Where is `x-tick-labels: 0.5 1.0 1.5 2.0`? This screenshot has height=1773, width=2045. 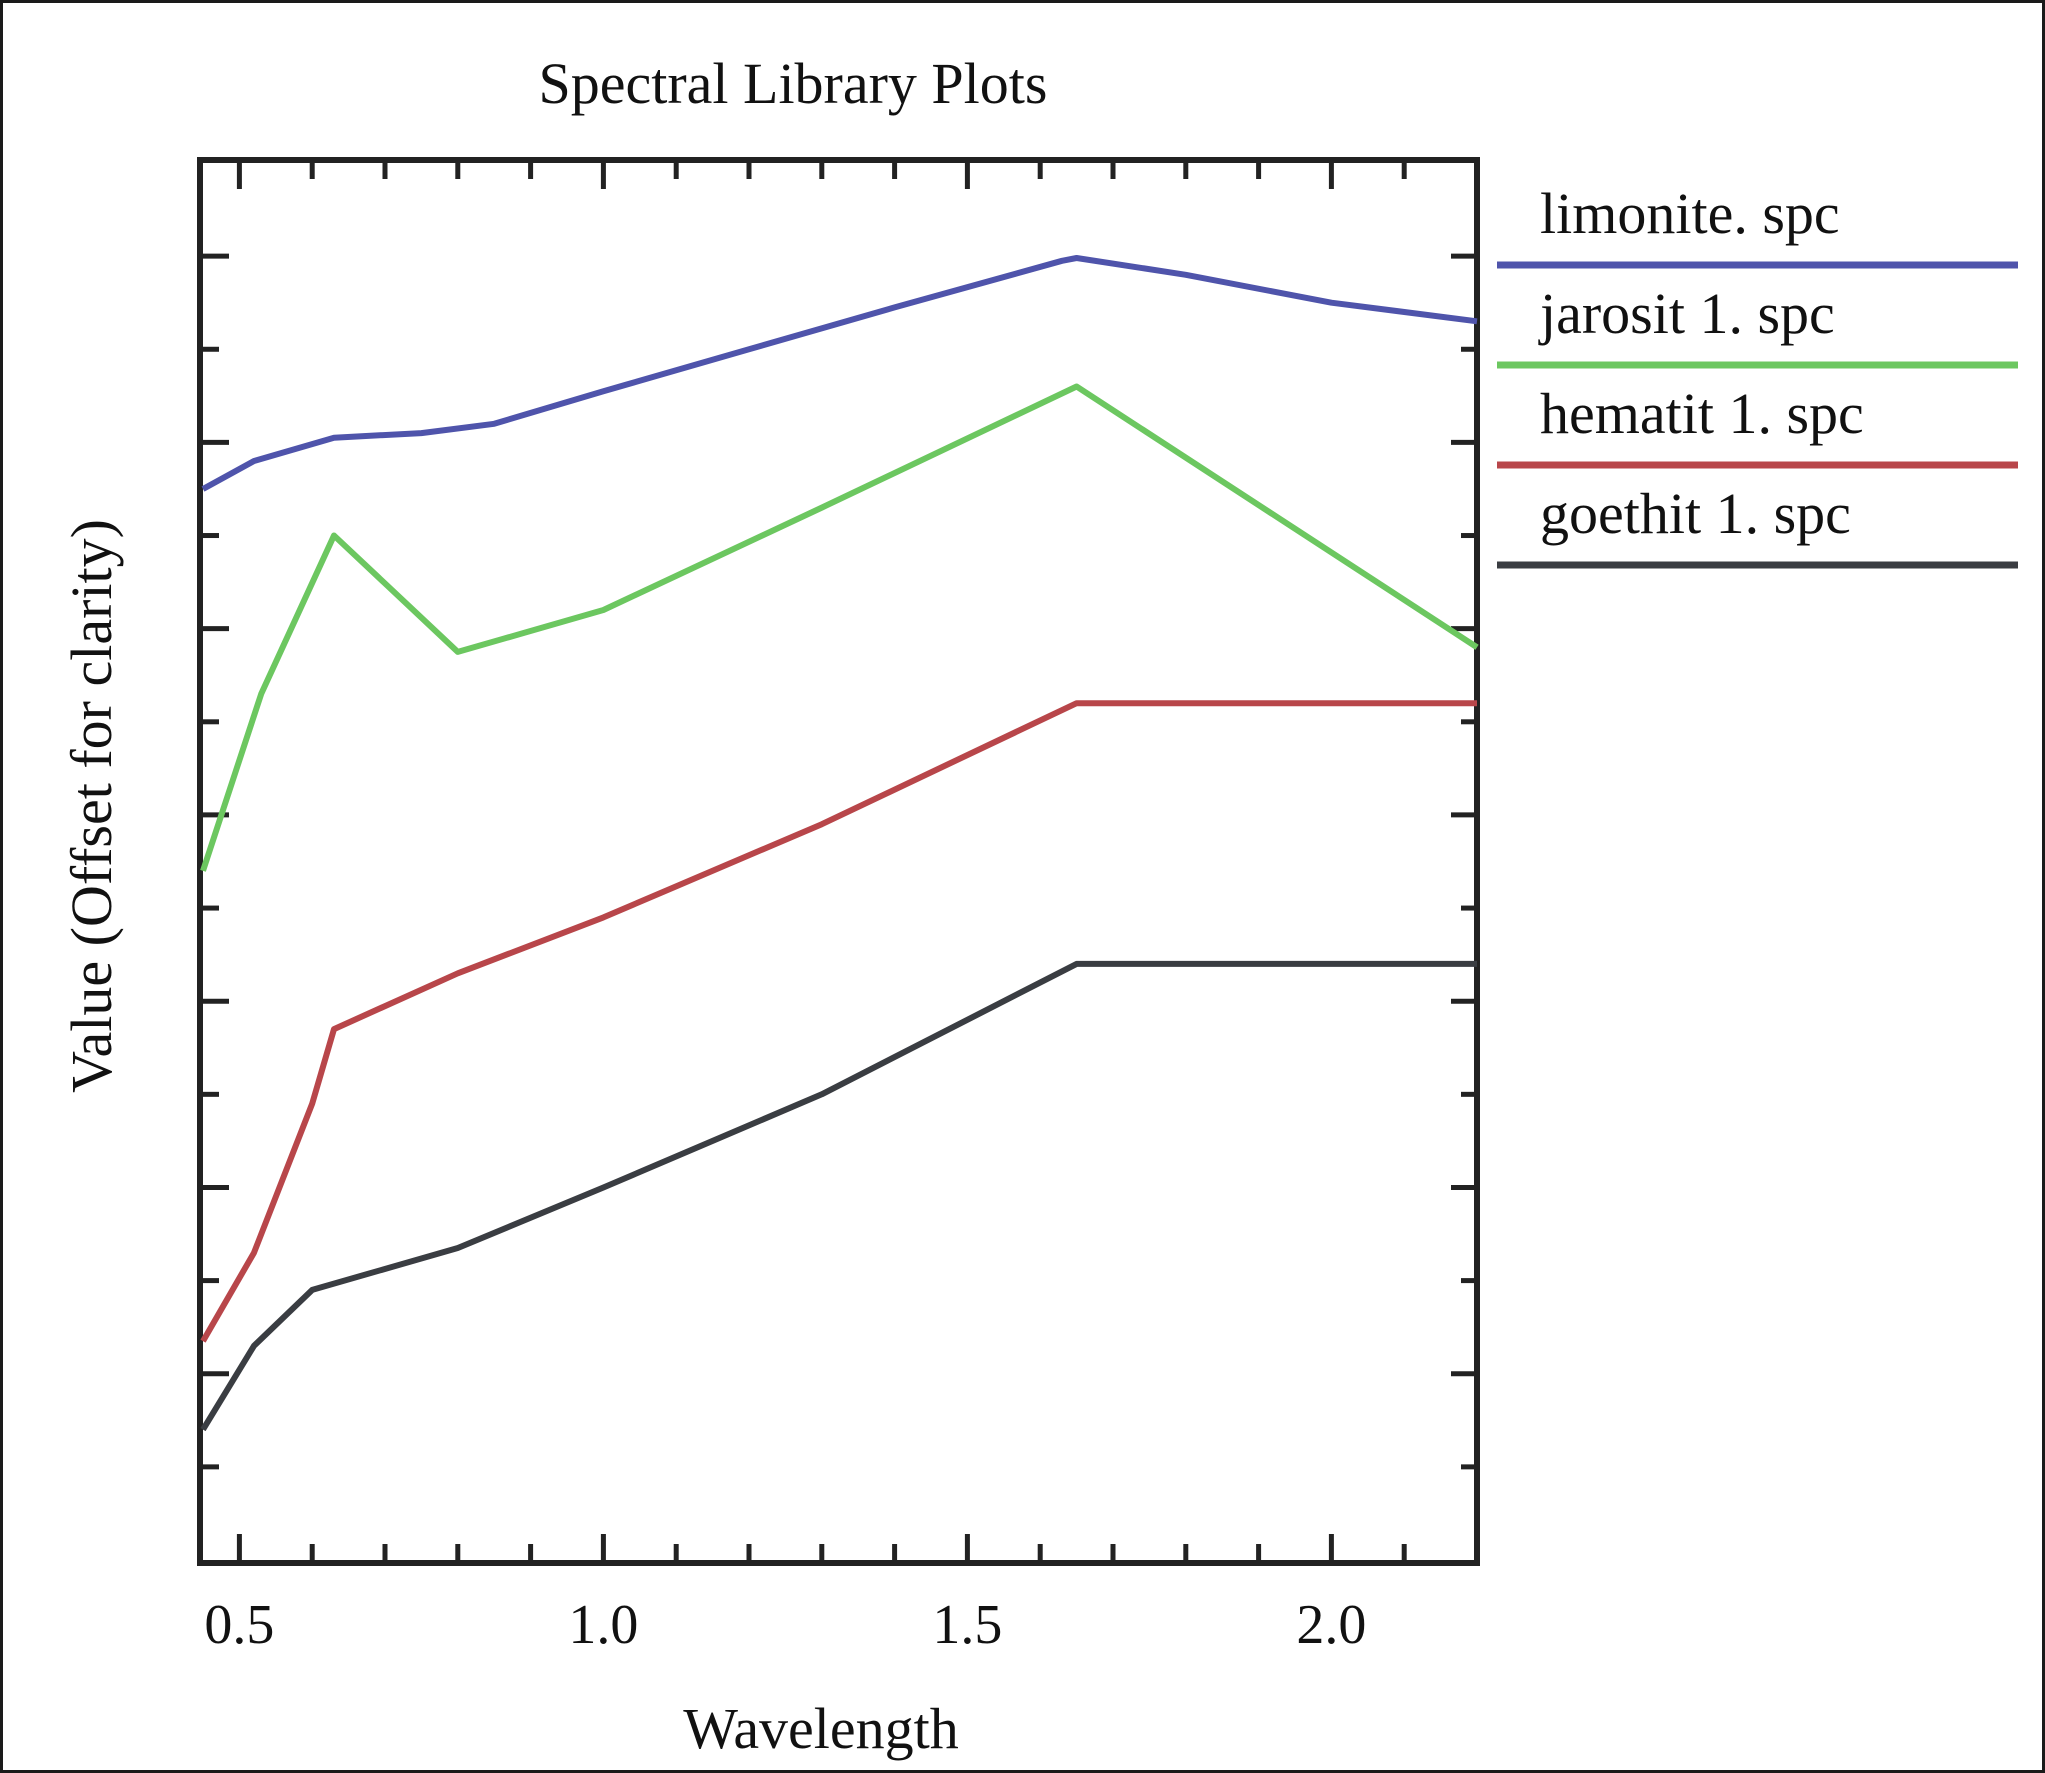 x-tick-labels: 0.5 1.0 1.5 2.0 is located at coordinates (785, 1625).